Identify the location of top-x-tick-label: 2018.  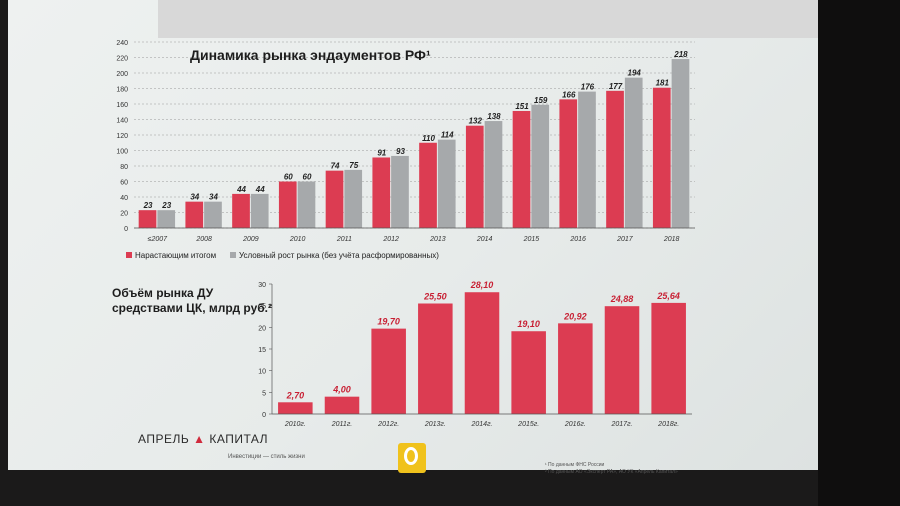
(671, 239).